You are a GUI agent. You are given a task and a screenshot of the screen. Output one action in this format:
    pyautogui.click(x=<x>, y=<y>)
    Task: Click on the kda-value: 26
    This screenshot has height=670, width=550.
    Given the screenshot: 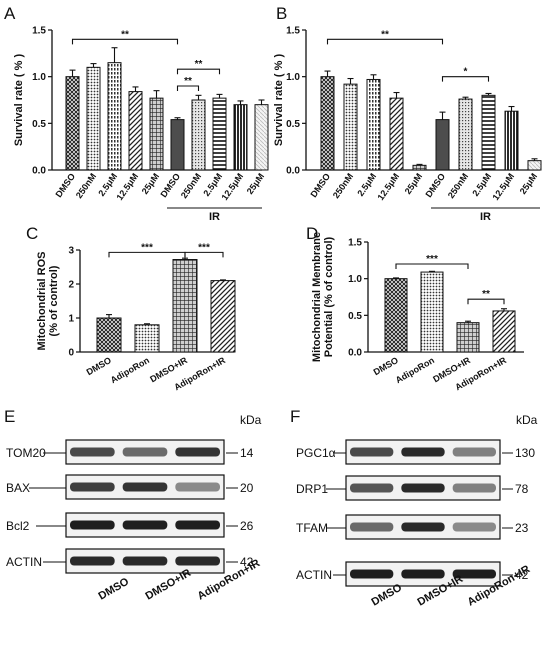 What is the action you would take?
    pyautogui.click(x=247, y=526)
    